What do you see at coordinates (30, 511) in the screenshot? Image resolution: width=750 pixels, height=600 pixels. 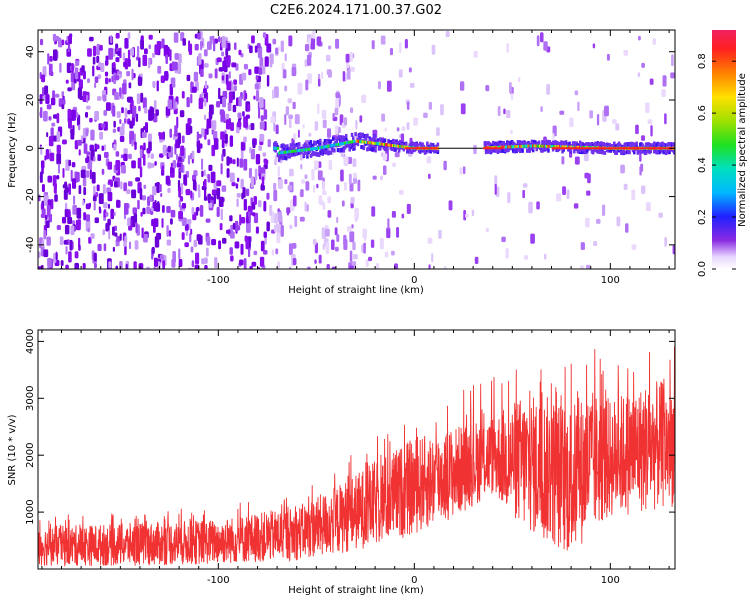 I see `y-tick-label: 1000` at bounding box center [30, 511].